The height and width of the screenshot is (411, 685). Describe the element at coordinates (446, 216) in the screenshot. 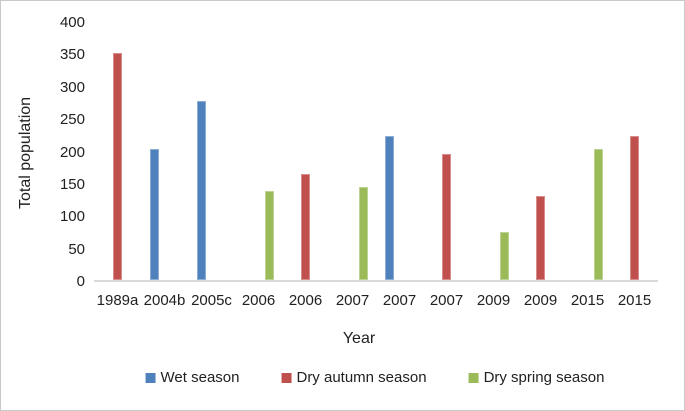

I see `bar-2007-dry-autumn-season` at that location.